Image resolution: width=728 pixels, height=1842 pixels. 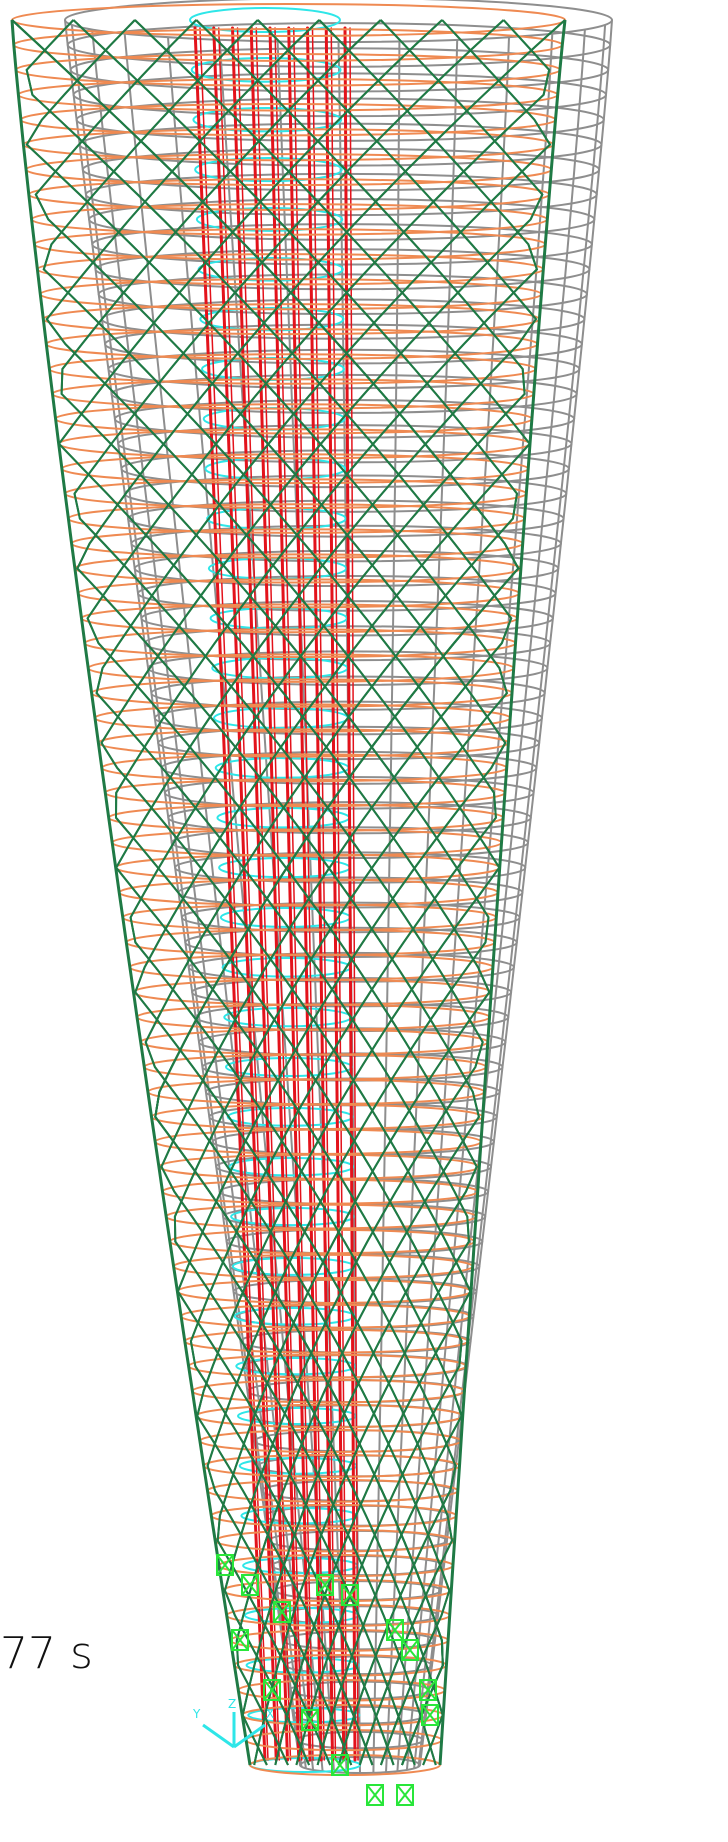 What do you see at coordinates (196, 1714) in the screenshot?
I see `axis-y-label: Y` at bounding box center [196, 1714].